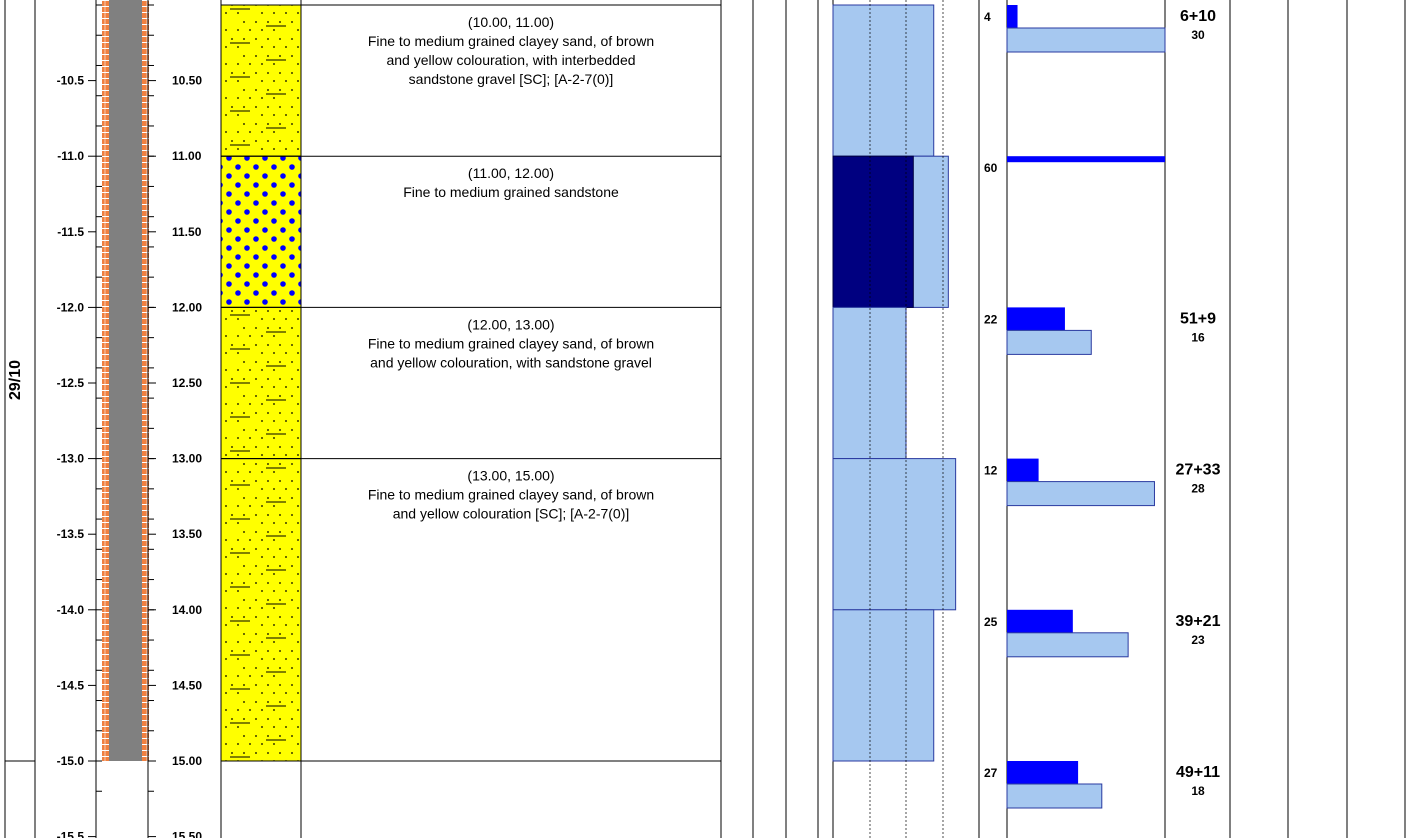 This screenshot has height=838, width=1413. Describe the element at coordinates (187, 834) in the screenshot. I see `depth-tick-label: 15.50` at that location.